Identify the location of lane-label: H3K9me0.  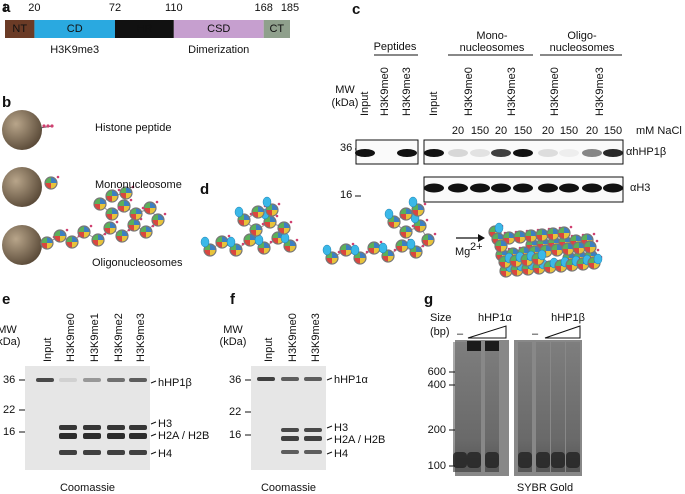
(555, 91).